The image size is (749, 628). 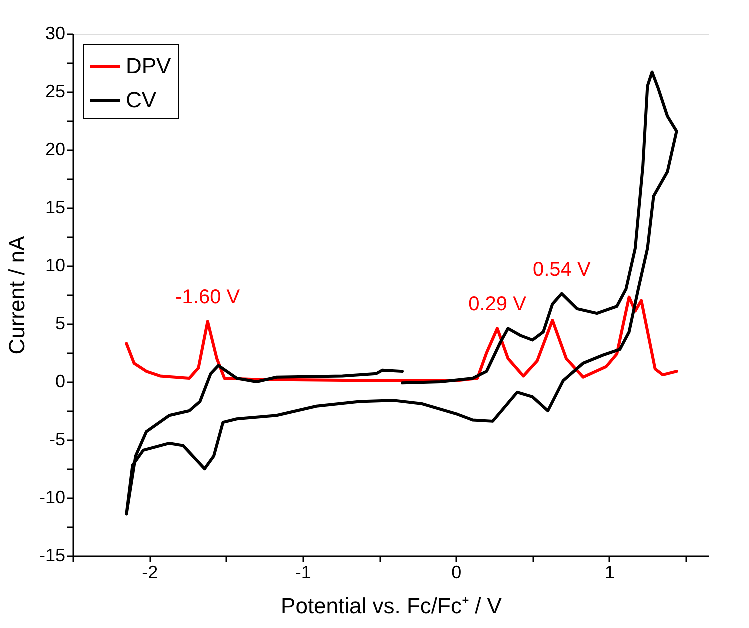 I want to click on y-tick-label: 20, so click(x=55, y=150).